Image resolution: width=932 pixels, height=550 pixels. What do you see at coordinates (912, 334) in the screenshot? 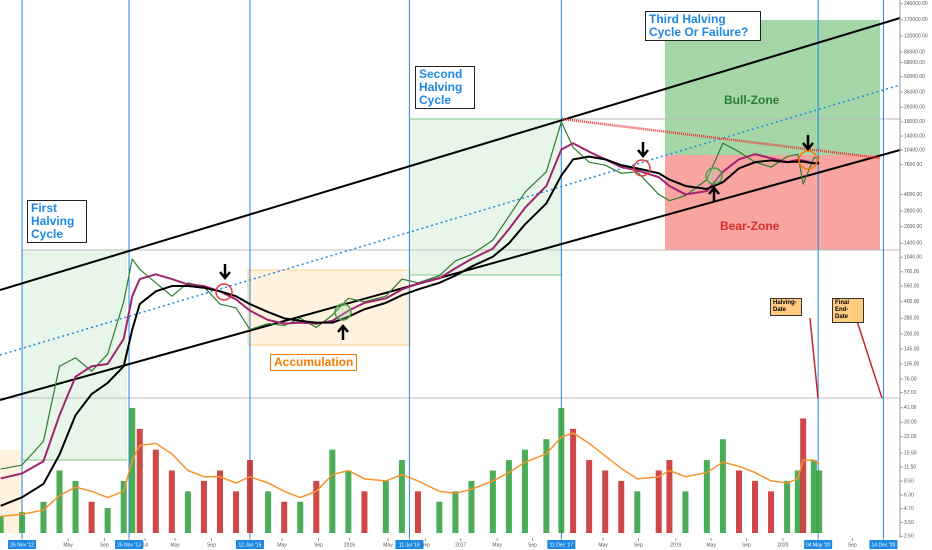
I see `y-tick-label: 200.00` at bounding box center [912, 334].